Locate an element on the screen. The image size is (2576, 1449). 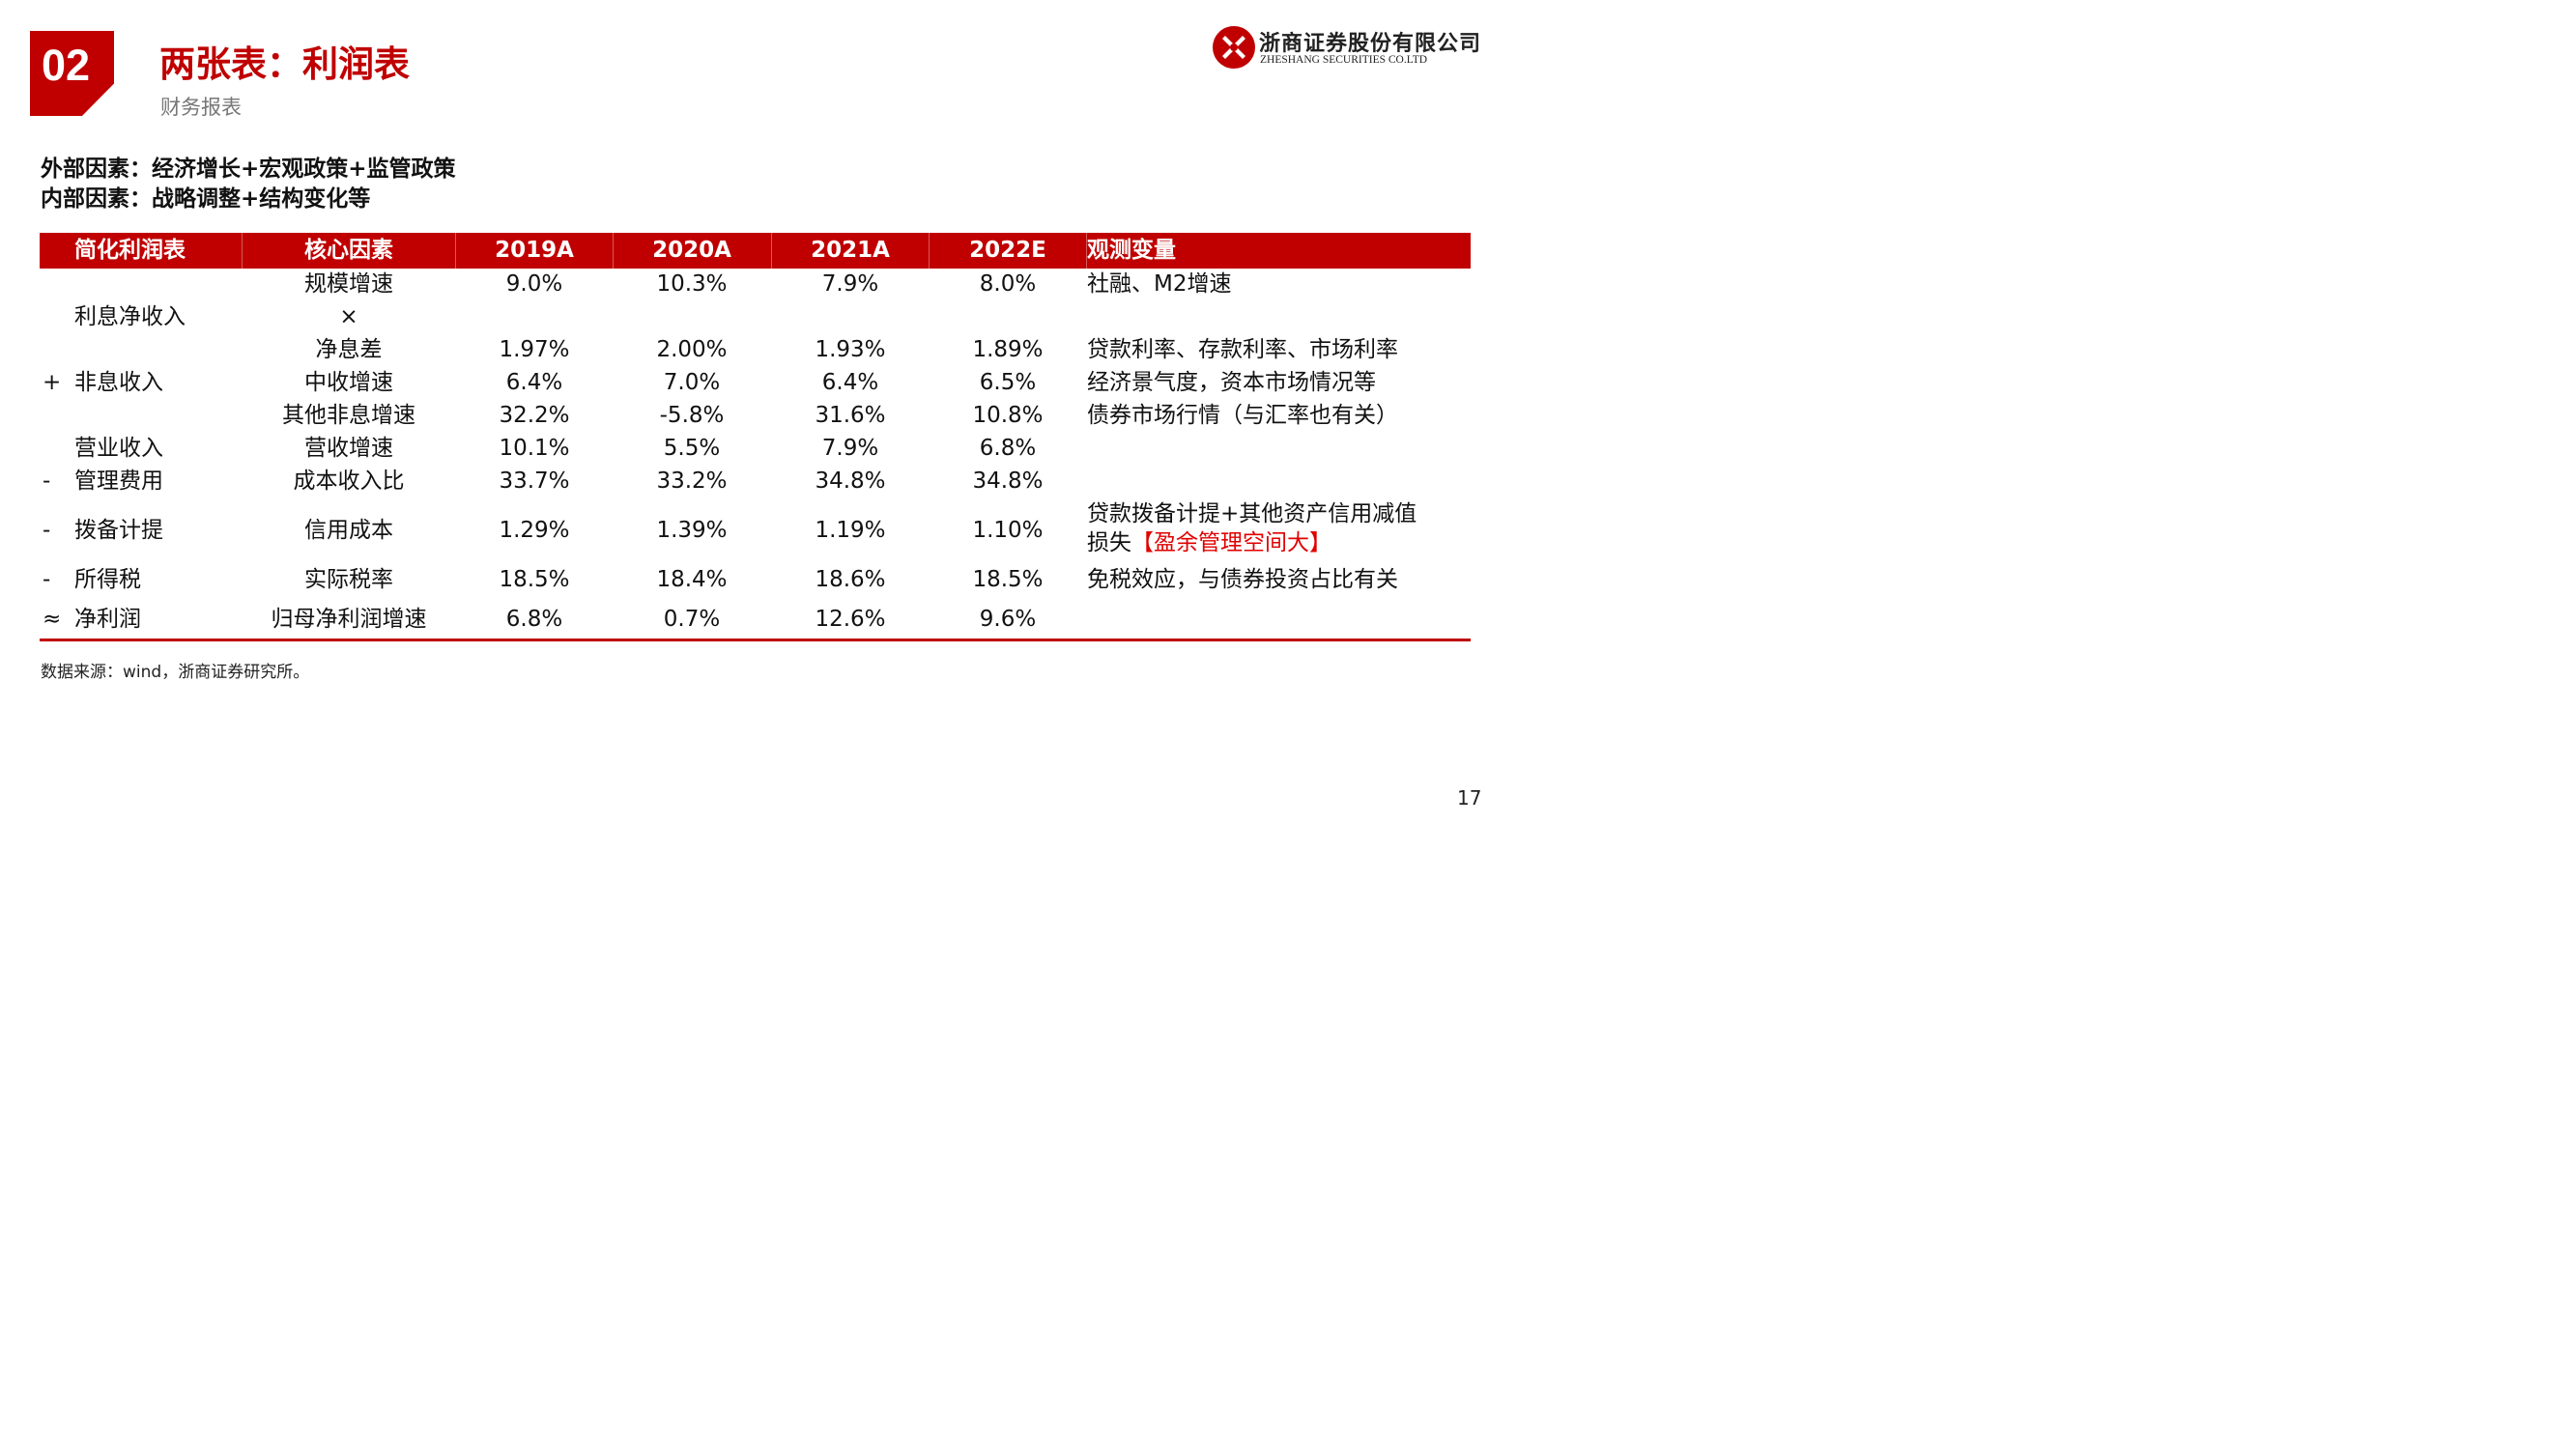
cell-factor: 中收增速 is located at coordinates (349, 382).